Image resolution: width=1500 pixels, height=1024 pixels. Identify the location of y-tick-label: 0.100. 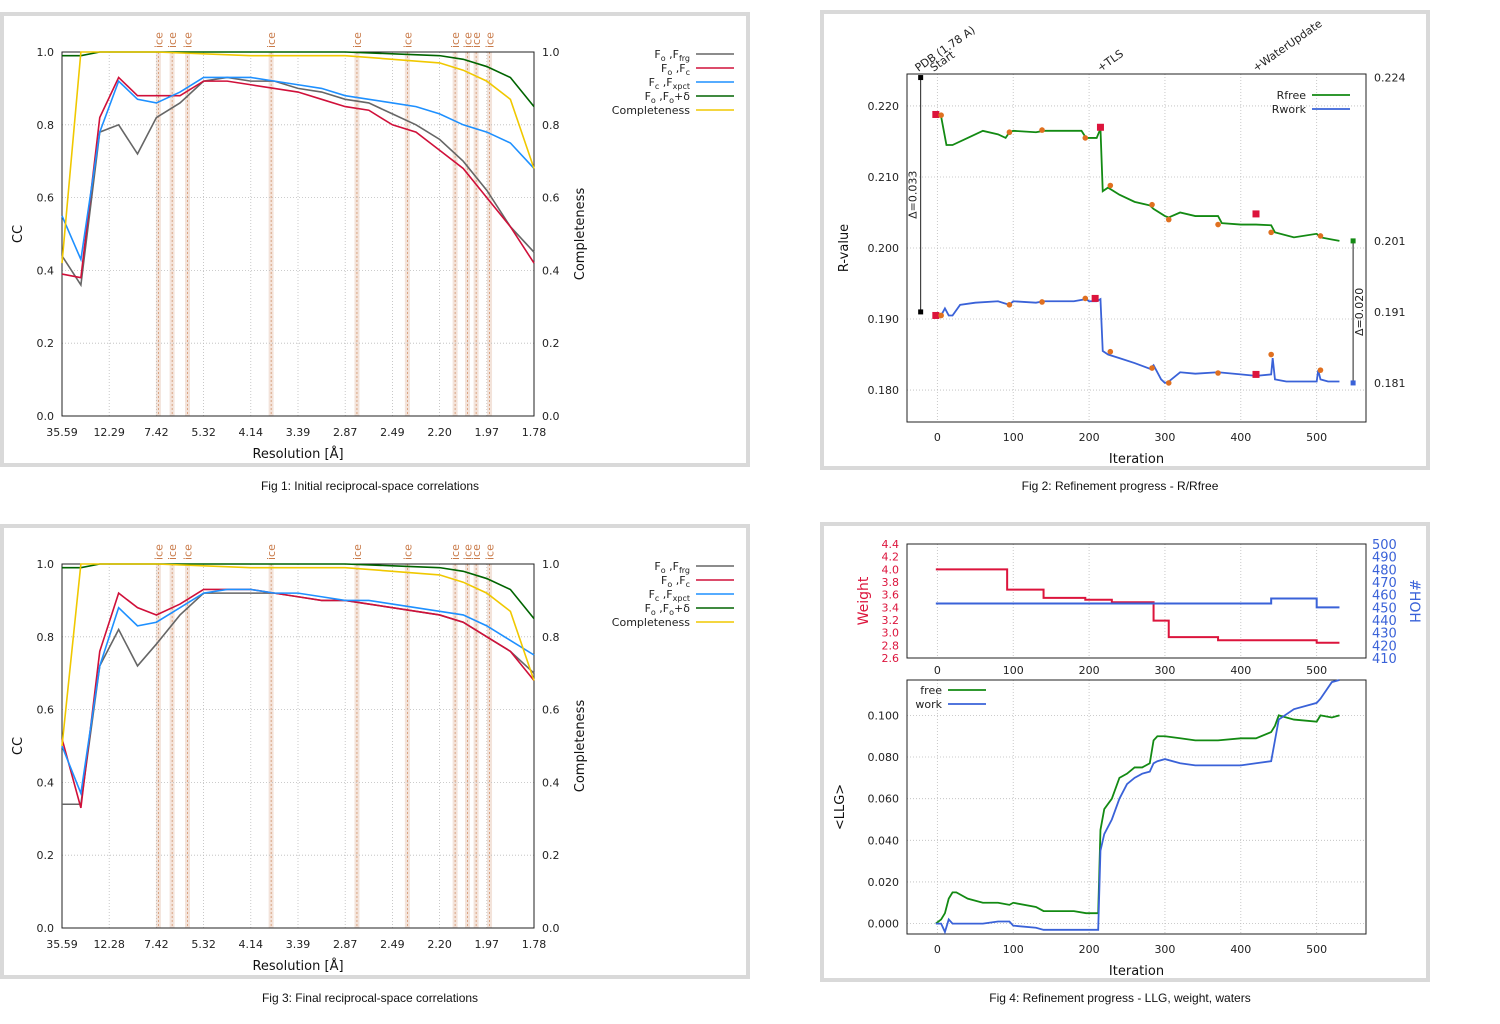
(884, 715).